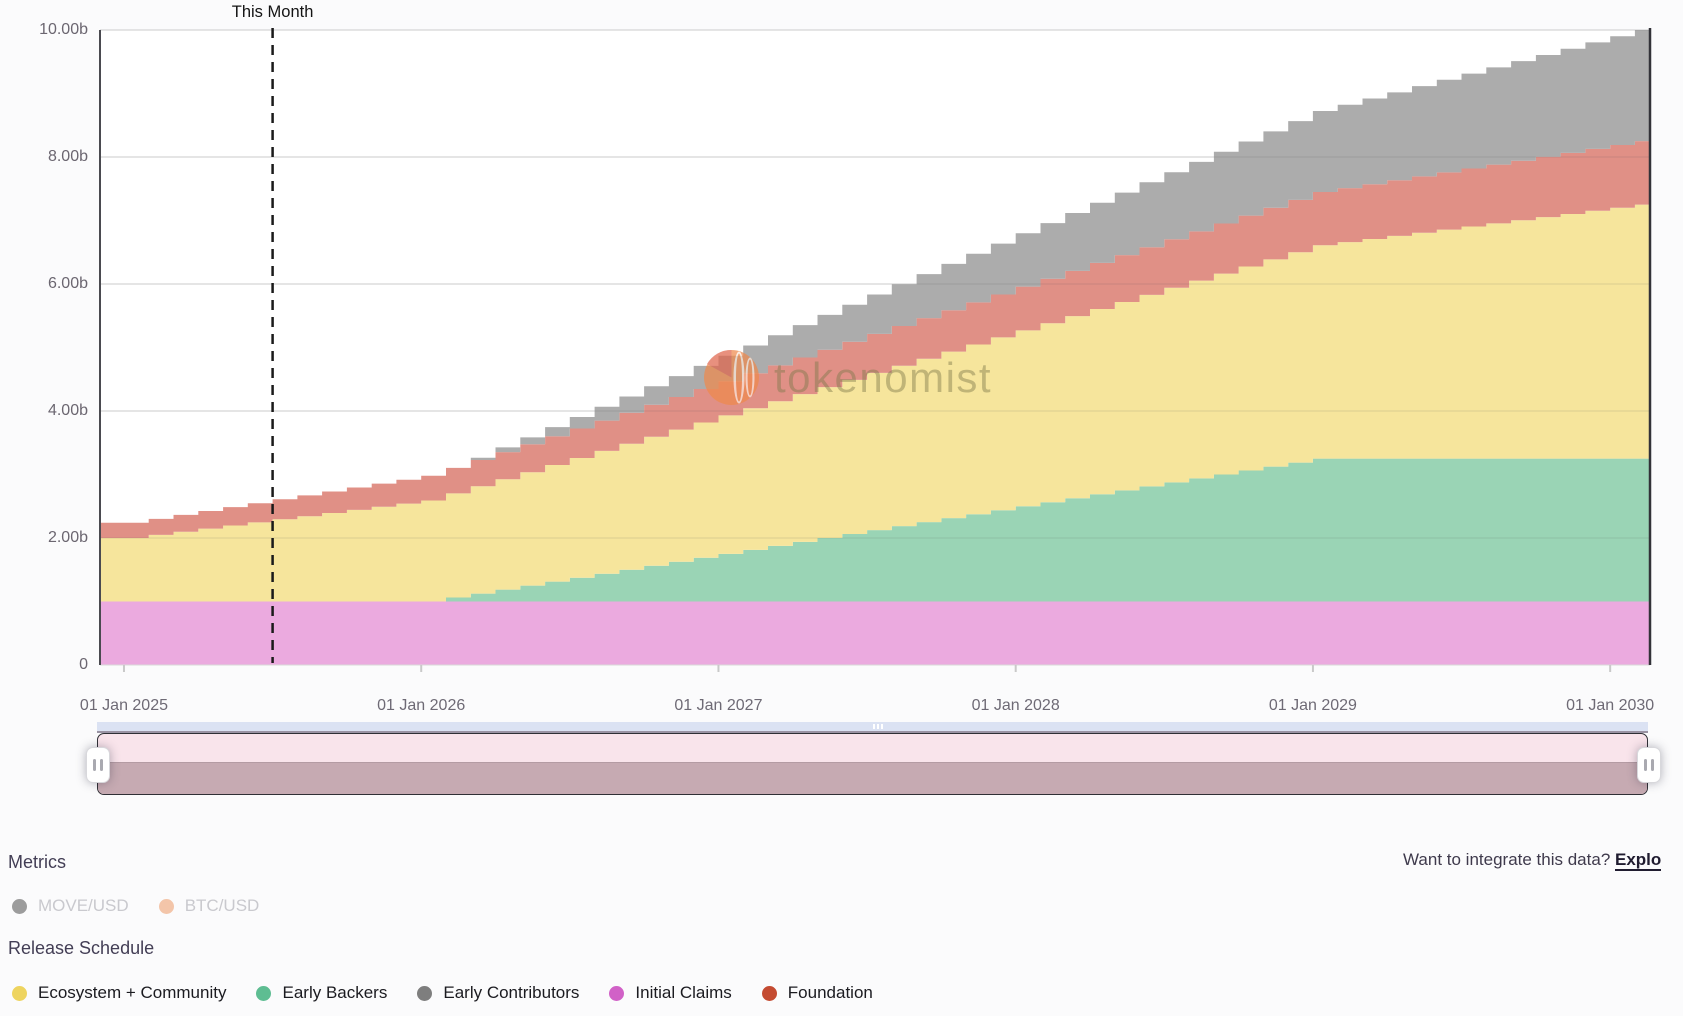  I want to click on y-axis-label: 6.00b, so click(67, 283).